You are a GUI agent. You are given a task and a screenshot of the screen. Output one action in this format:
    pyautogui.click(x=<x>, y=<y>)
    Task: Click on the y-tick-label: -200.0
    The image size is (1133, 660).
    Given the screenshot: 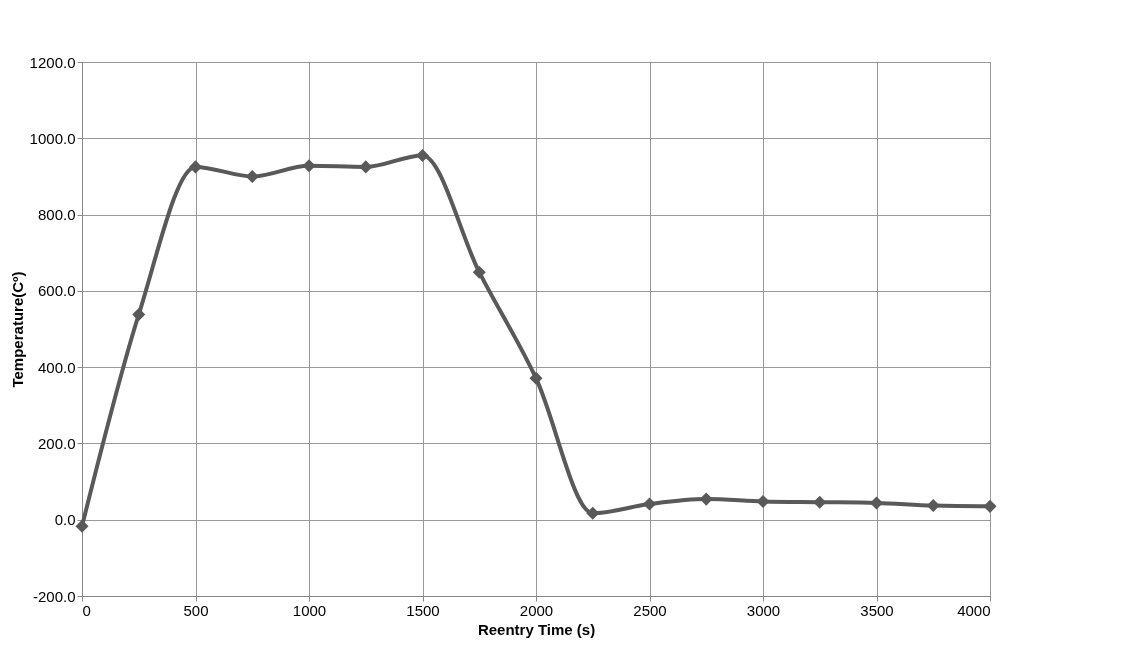 What is the action you would take?
    pyautogui.click(x=54, y=596)
    